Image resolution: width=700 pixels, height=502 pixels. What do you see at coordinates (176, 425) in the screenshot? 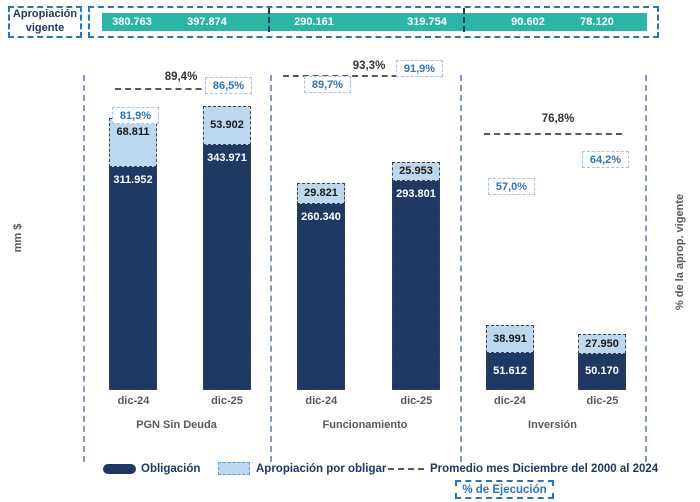
I see `group-label: PGN Sin Deuda` at bounding box center [176, 425].